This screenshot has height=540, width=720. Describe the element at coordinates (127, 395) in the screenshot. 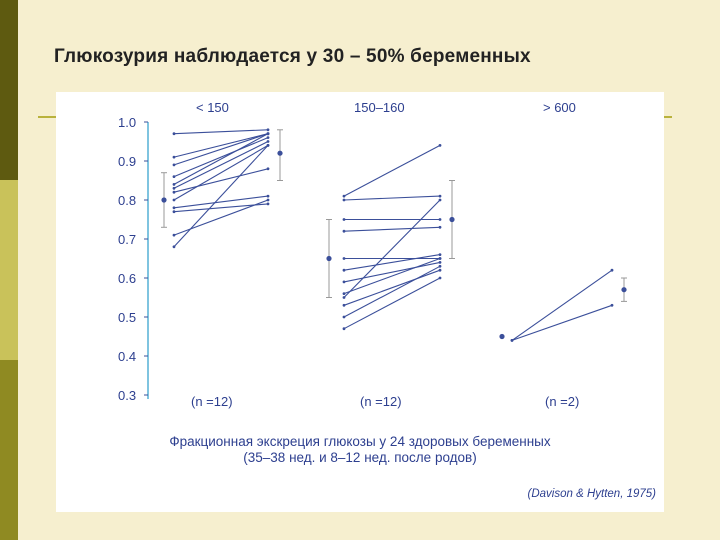

I see `y-tick-label: 0.3` at that location.